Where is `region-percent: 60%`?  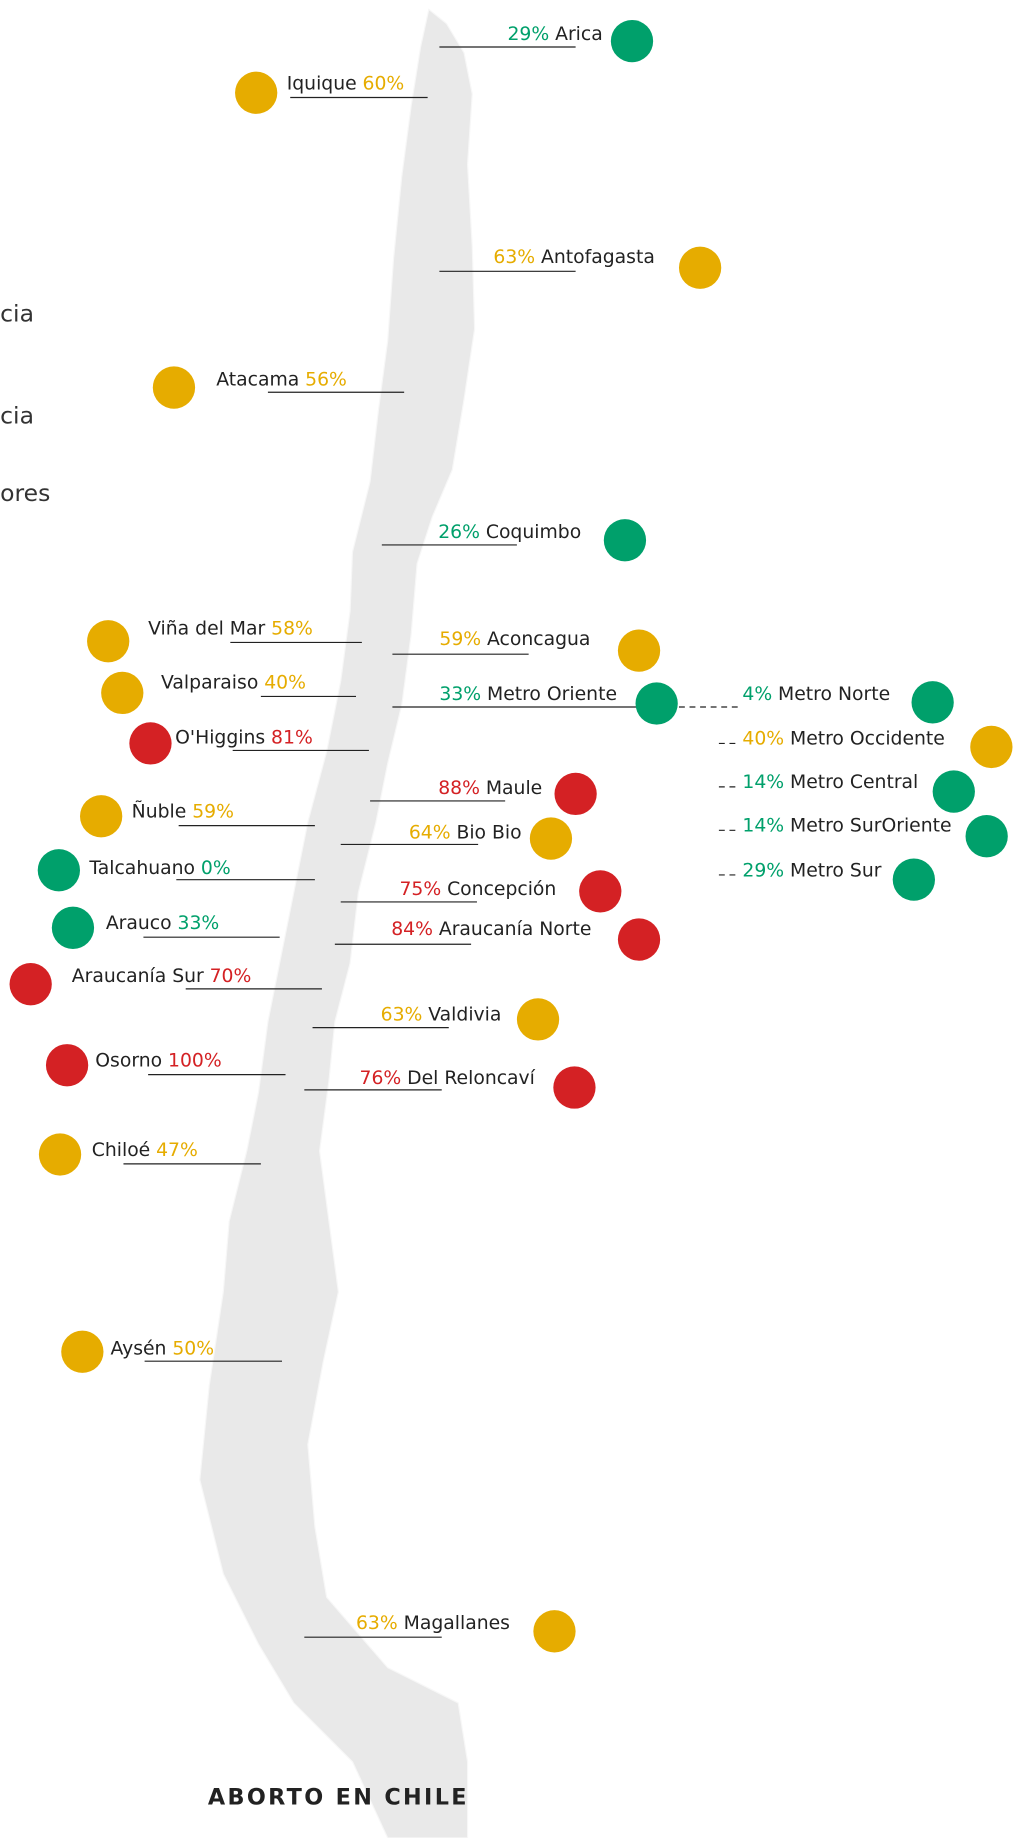
region-percent: 60% is located at coordinates (384, 83).